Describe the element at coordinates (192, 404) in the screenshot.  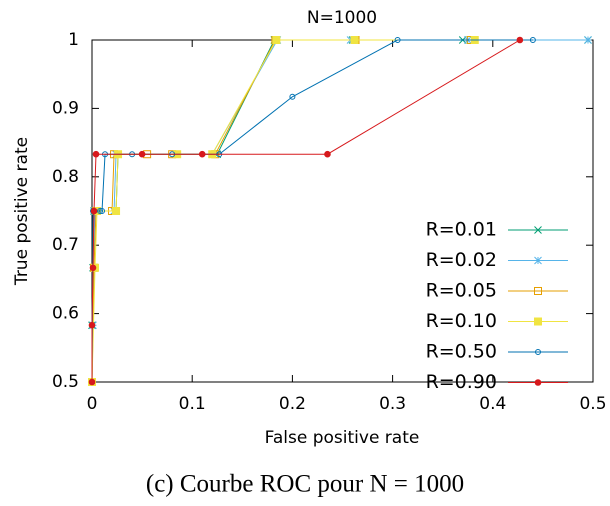
I see `x-tick-label: 0.1` at that location.